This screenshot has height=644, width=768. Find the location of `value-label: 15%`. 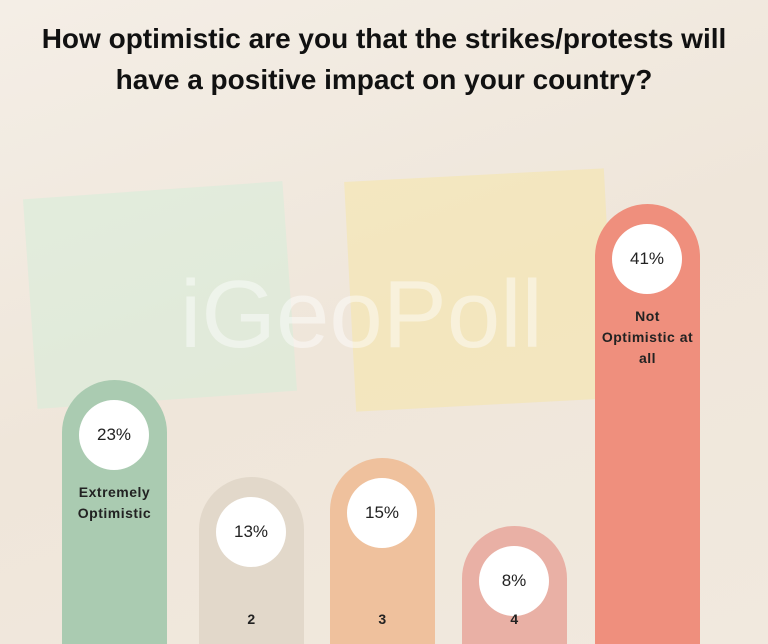

value-label: 15% is located at coordinates (382, 512).